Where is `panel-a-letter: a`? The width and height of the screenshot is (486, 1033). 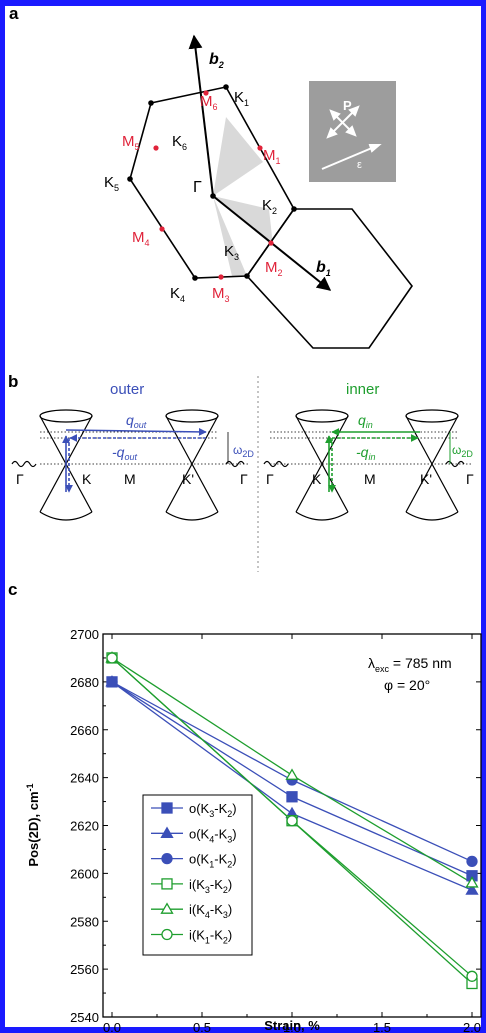 panel-a-letter: a is located at coordinates (14, 13).